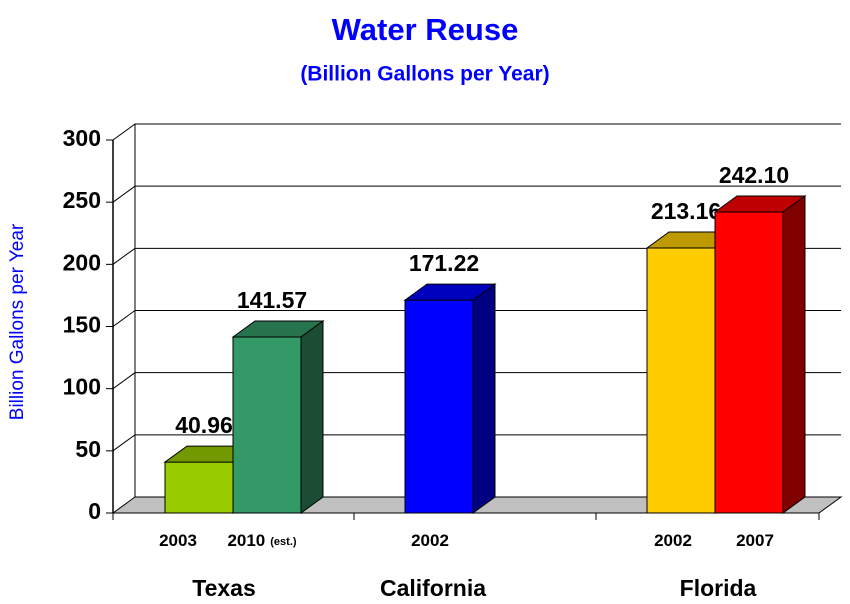 The height and width of the screenshot is (604, 850). Describe the element at coordinates (246, 540) in the screenshot. I see `x-tick-label-year: 2010` at that location.